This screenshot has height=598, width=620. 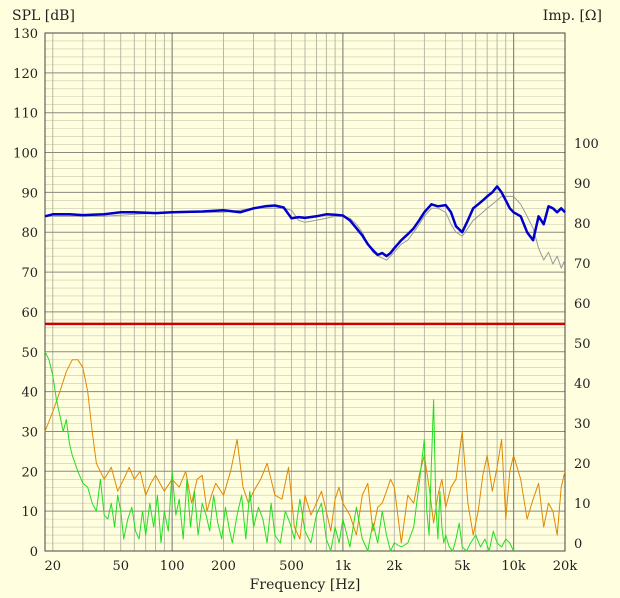 What do you see at coordinates (25, 34) in the screenshot?
I see `y-tick-label-left: 130` at bounding box center [25, 34].